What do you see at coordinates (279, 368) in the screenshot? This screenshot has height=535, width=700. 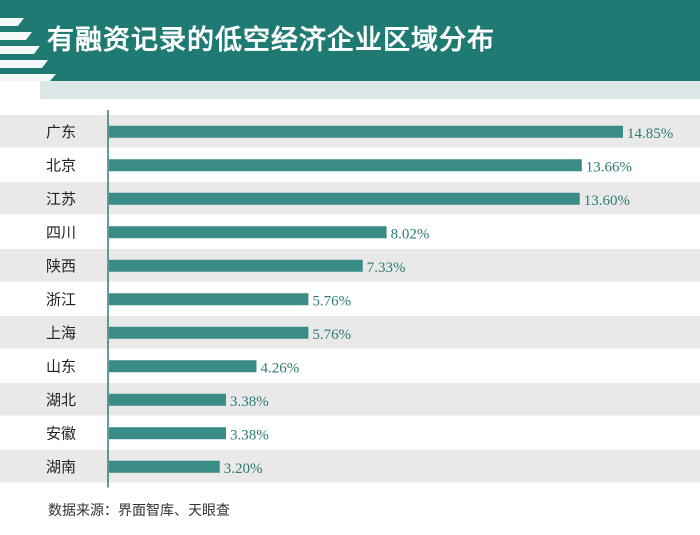 I see `value-label: 4.26%` at bounding box center [279, 368].